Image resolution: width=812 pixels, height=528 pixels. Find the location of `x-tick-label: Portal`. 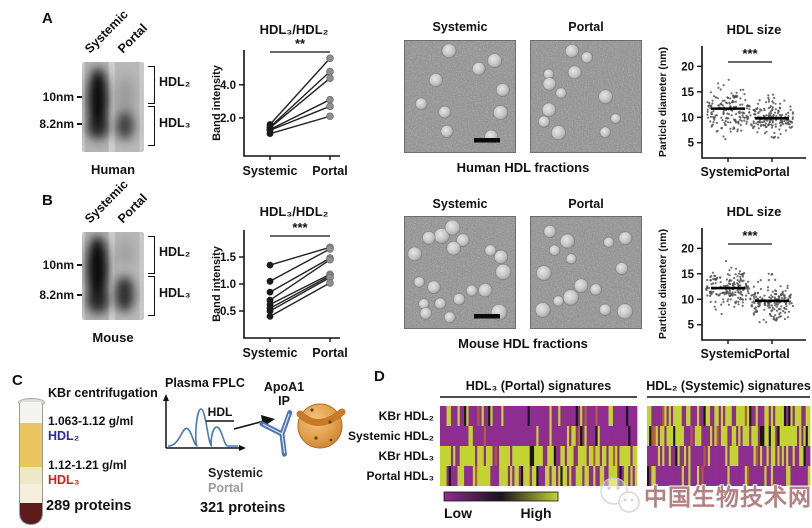

x-tick-label: Portal is located at coordinates (329, 353).